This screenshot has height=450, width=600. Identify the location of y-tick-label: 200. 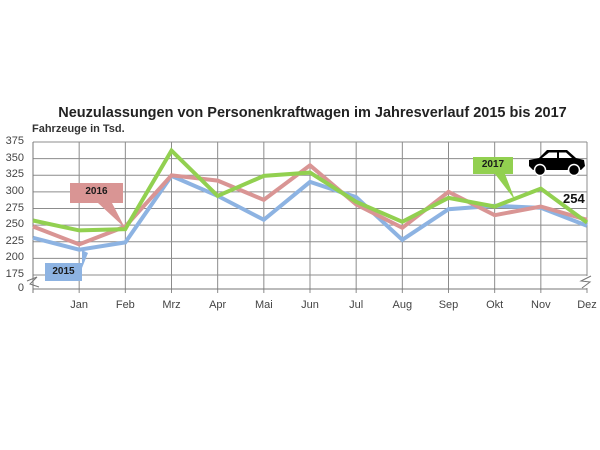
(14, 257).